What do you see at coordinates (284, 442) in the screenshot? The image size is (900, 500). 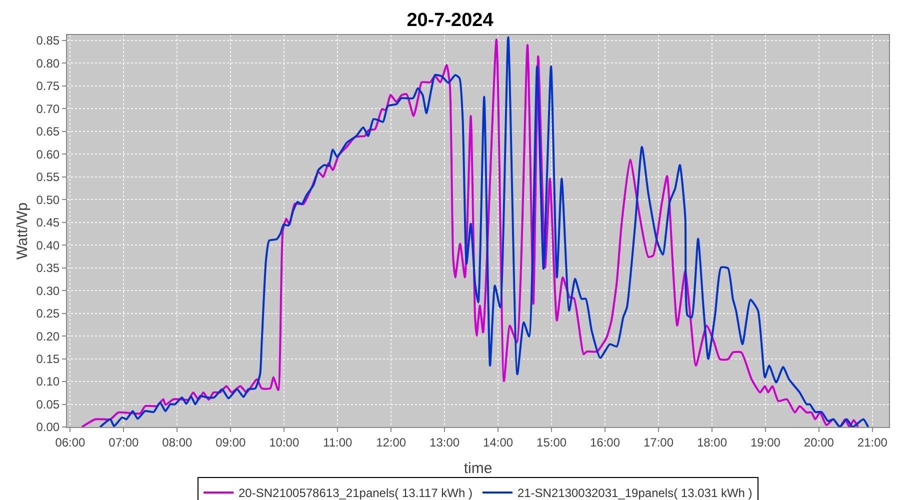 I see `x-tick-label: 10:00` at bounding box center [284, 442].